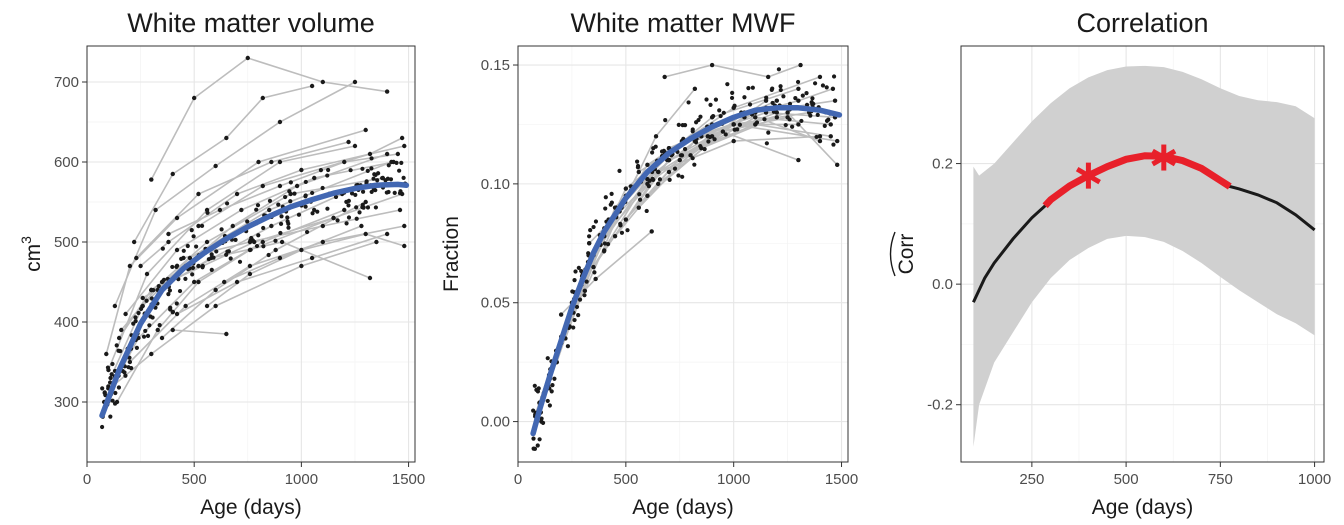 Image resolution: width=1344 pixels, height=525 pixels. What do you see at coordinates (1031, 479) in the screenshot?
I see `x-tick-label: 250` at bounding box center [1031, 479].